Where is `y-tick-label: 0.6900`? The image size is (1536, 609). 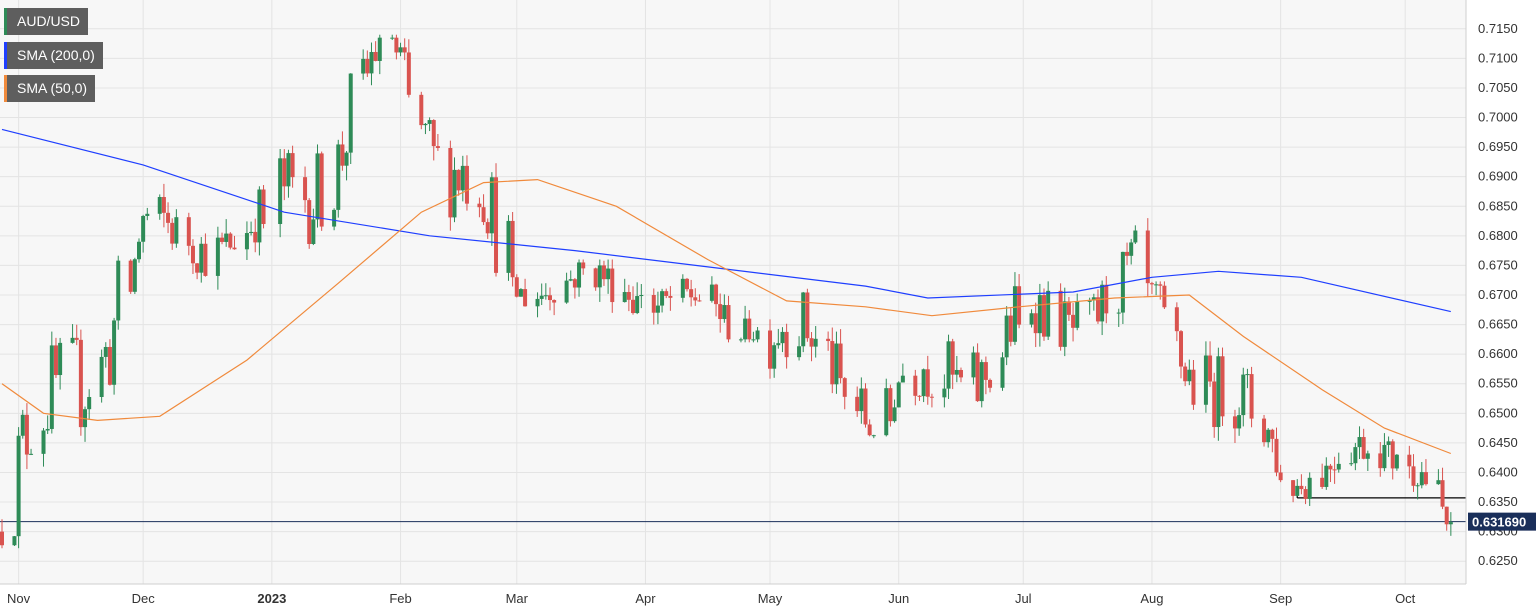
y-tick-label: 0.6900 is located at coordinates (1498, 176).